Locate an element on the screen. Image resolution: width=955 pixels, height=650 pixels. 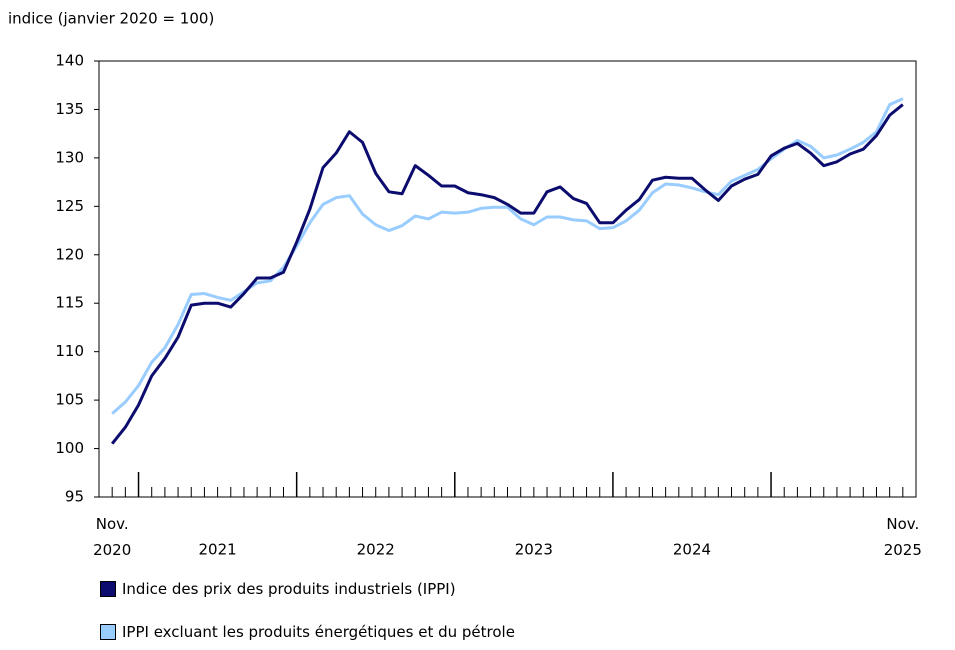
y-tick-label: 100 is located at coordinates (69, 448).